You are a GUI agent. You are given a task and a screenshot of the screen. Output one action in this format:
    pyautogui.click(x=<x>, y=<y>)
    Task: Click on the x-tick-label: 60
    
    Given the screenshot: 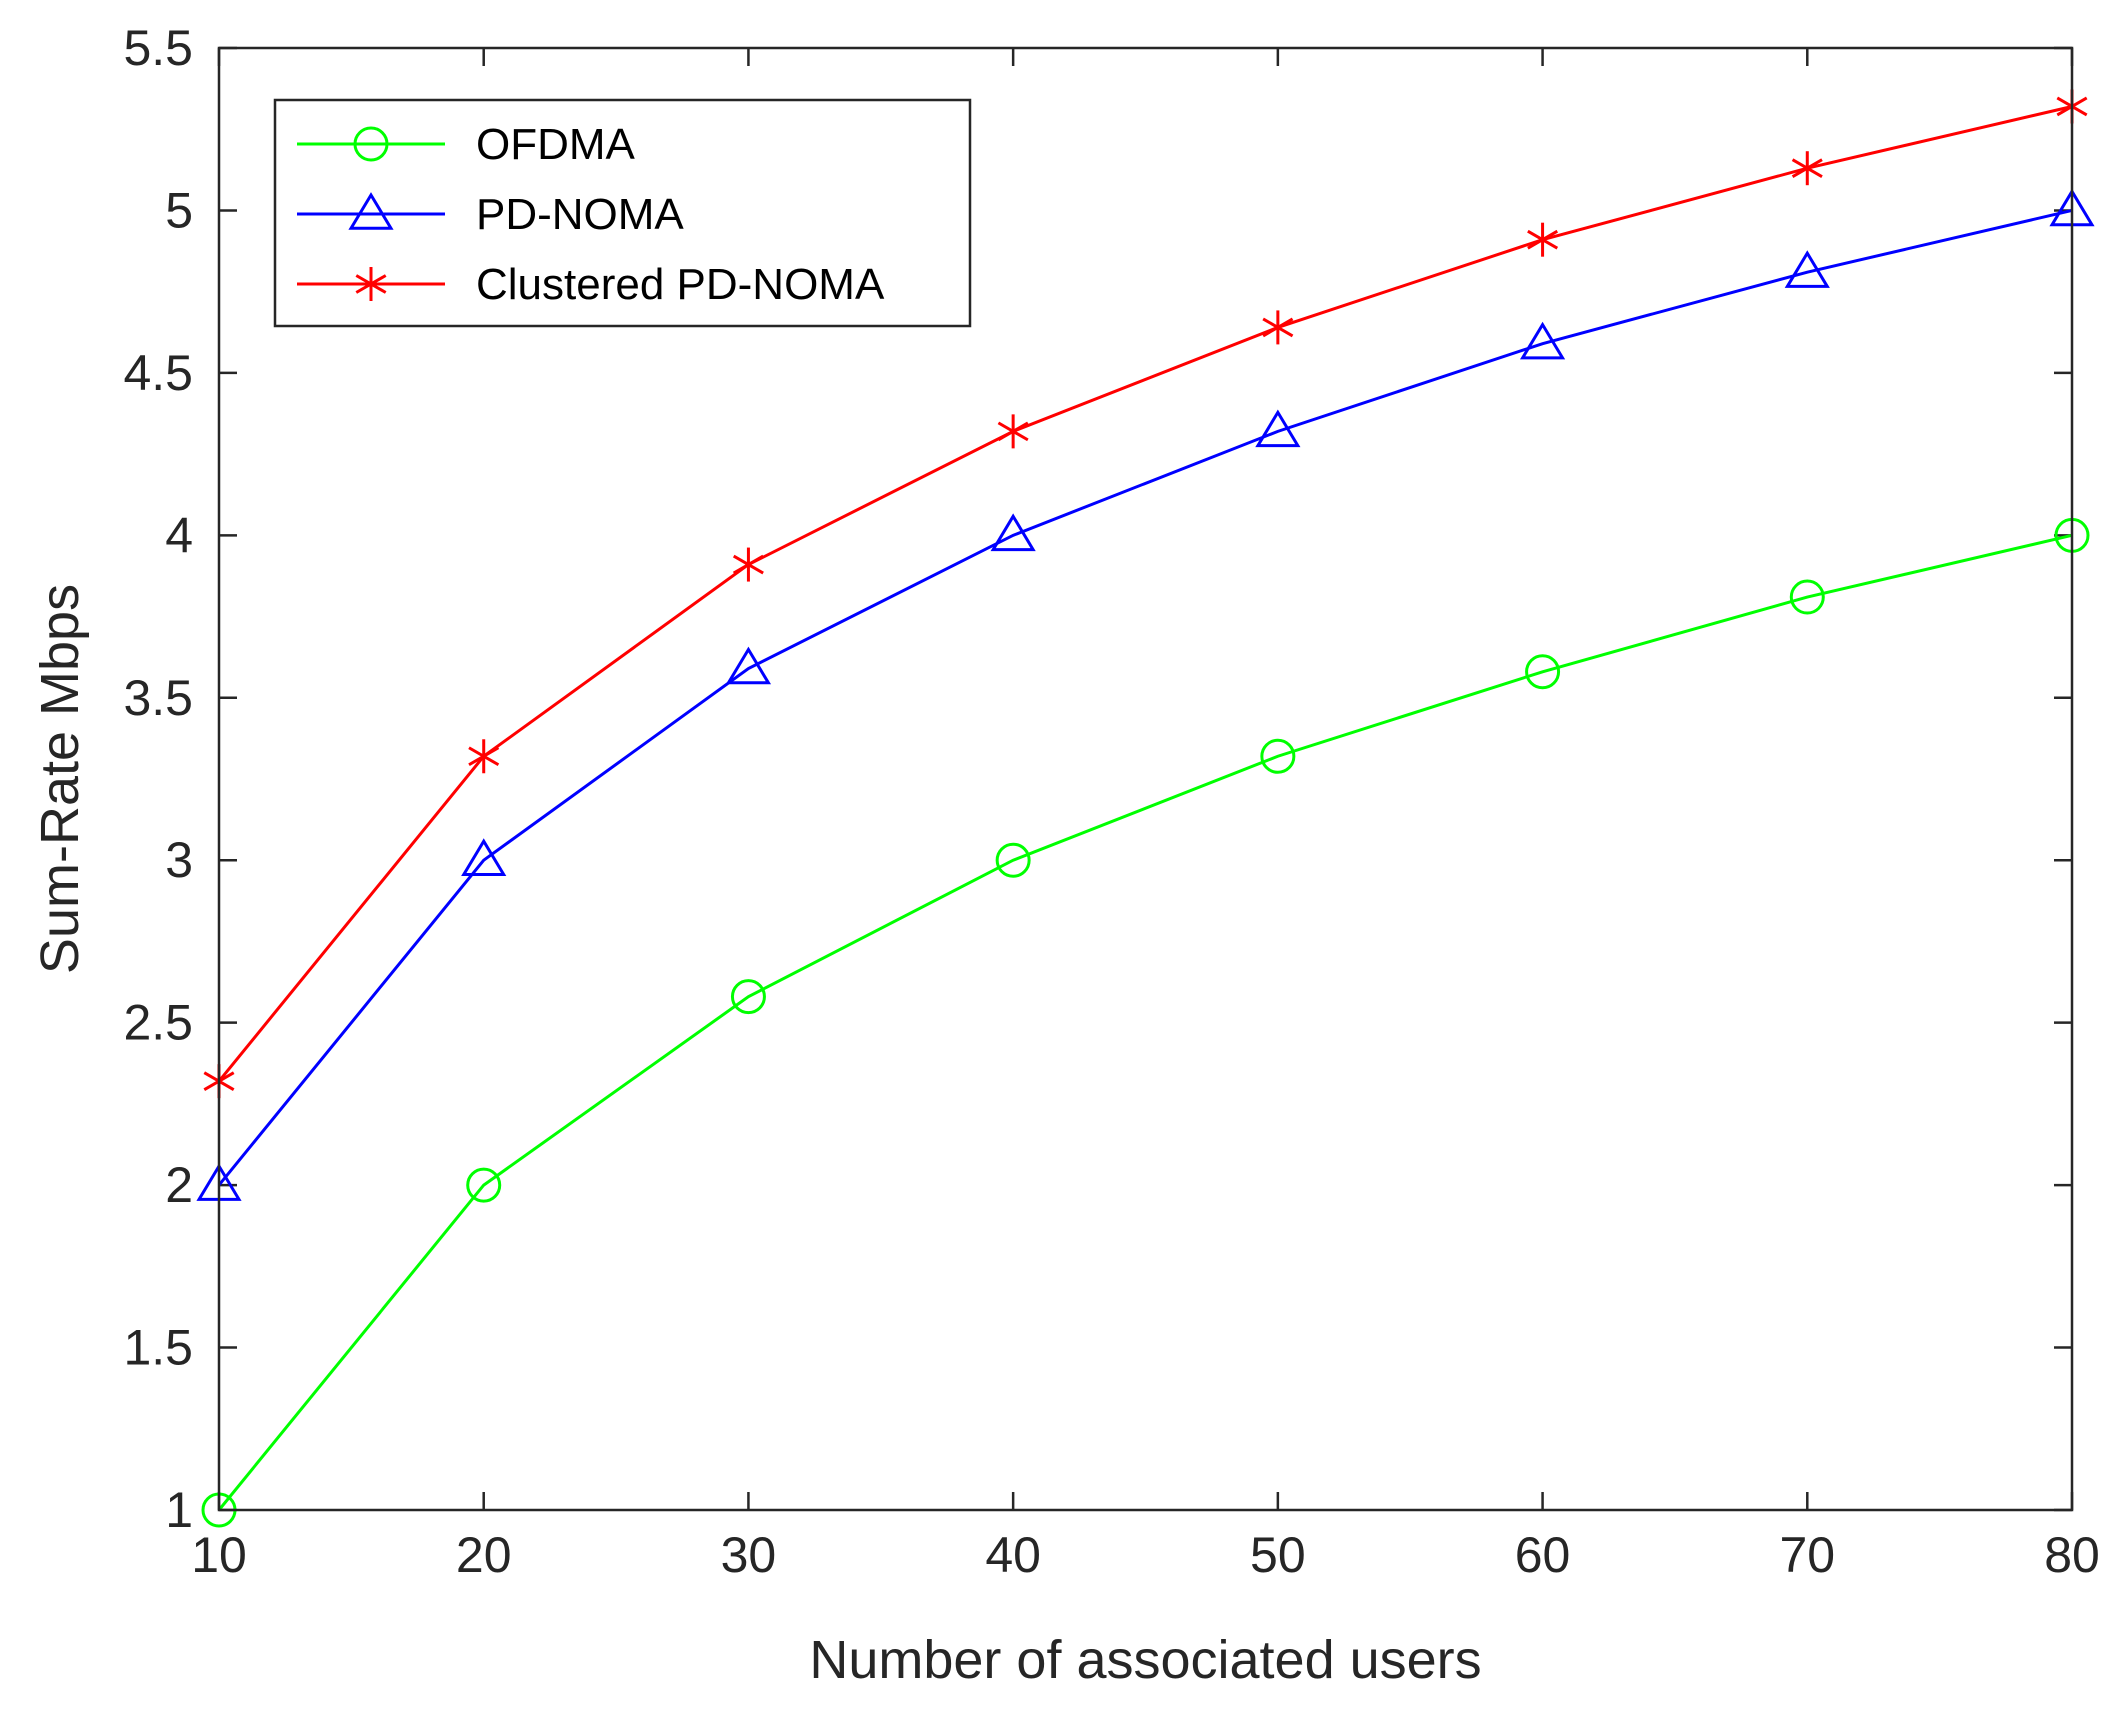 What is the action you would take?
    pyautogui.click(x=1543, y=1555)
    